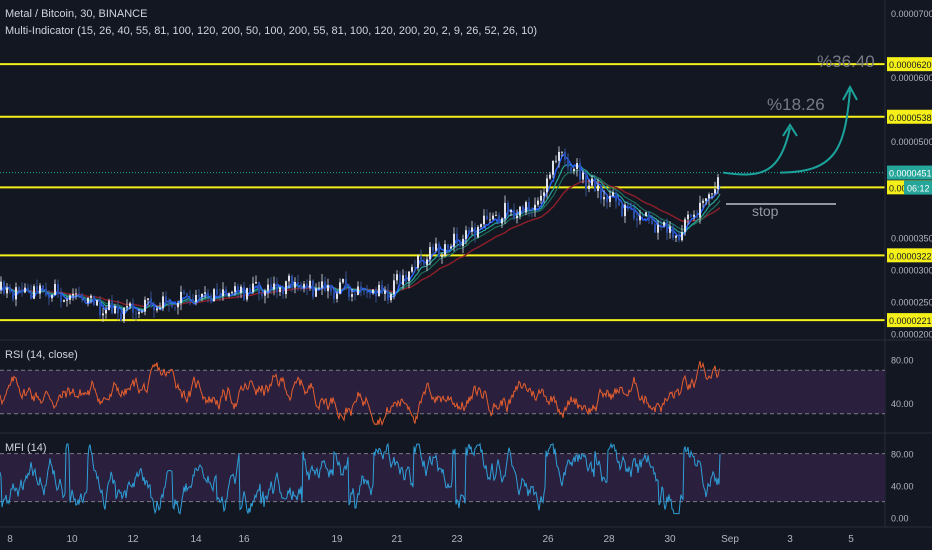 This screenshot has width=932, height=550. What do you see at coordinates (72, 539) in the screenshot?
I see `time-tick-label: 10` at bounding box center [72, 539].